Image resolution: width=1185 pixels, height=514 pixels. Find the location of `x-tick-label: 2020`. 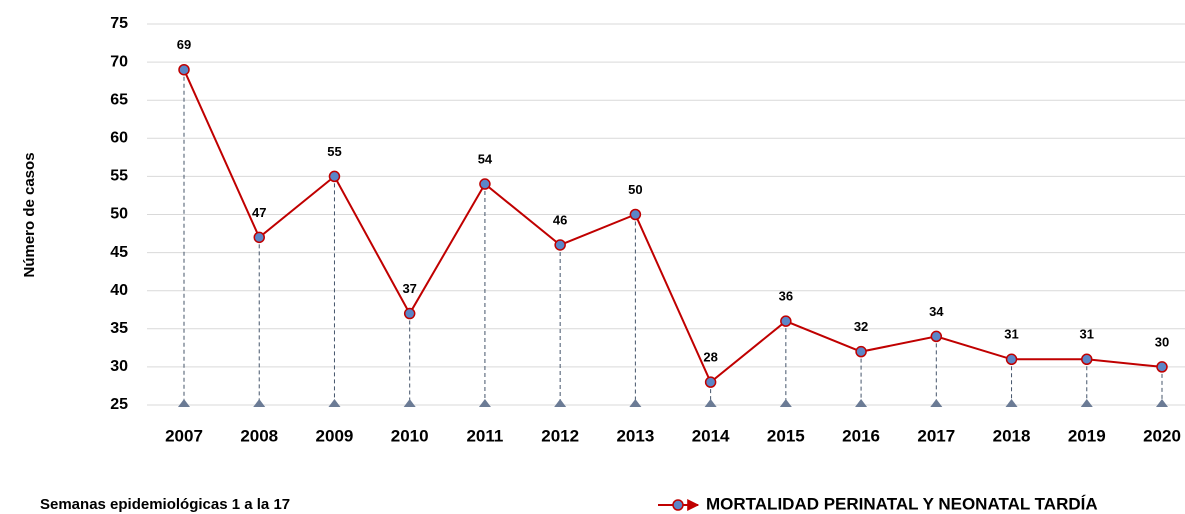

x-tick-label: 2020 is located at coordinates (1162, 435).